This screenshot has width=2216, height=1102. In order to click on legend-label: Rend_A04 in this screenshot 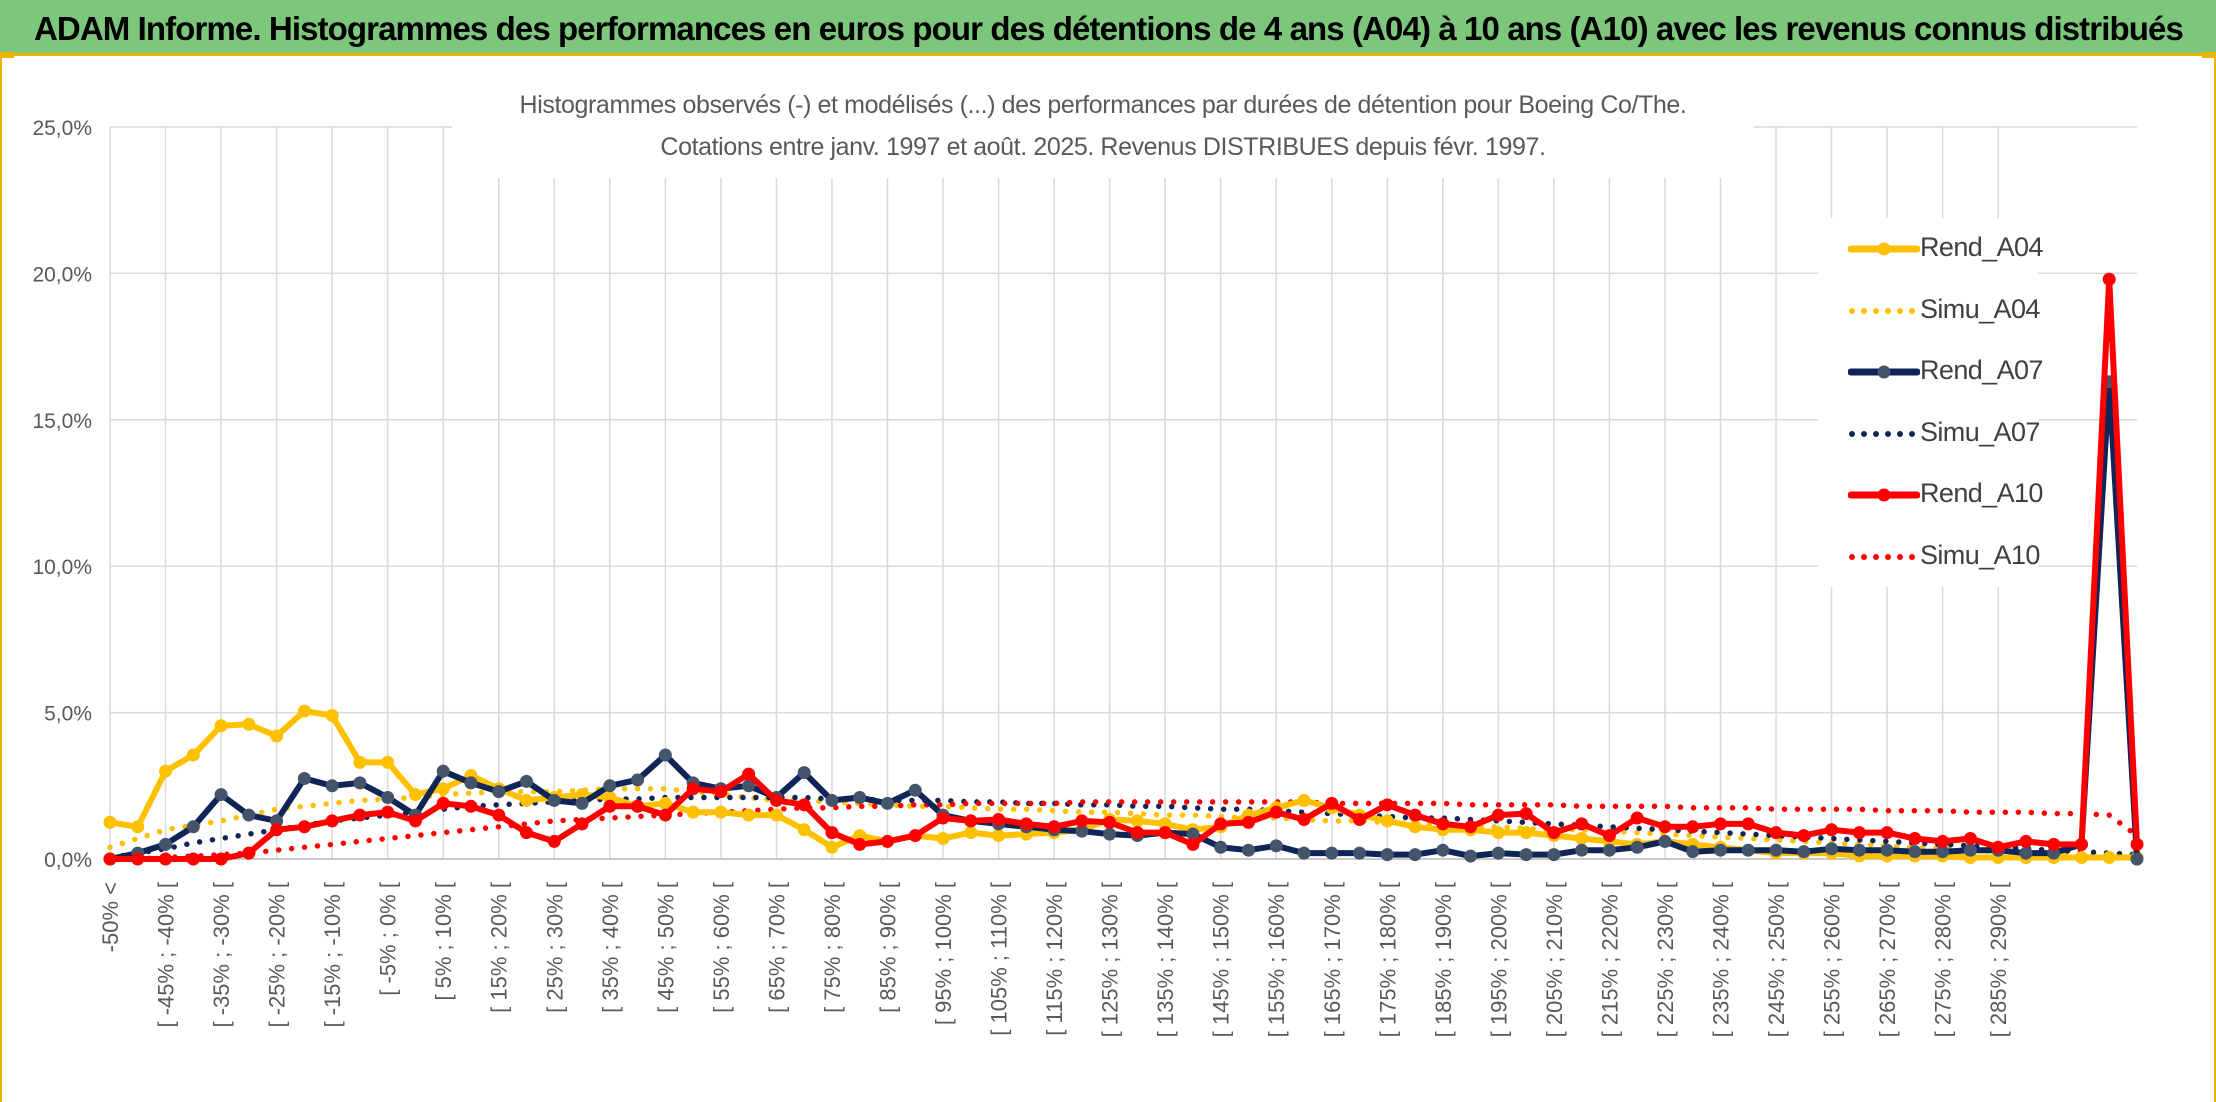, I will do `click(1981, 247)`.